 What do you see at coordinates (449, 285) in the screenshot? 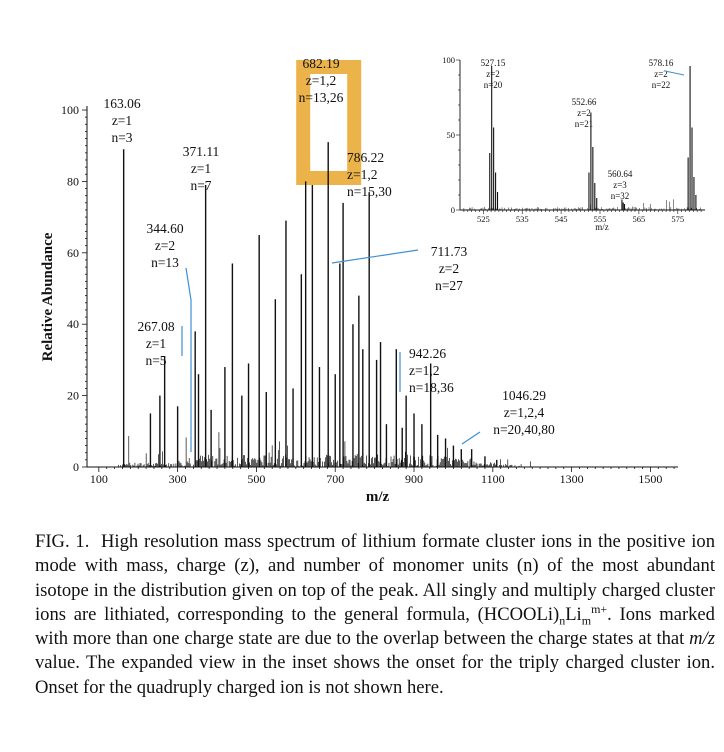
I see `peak-label-n: n=27` at bounding box center [449, 285].